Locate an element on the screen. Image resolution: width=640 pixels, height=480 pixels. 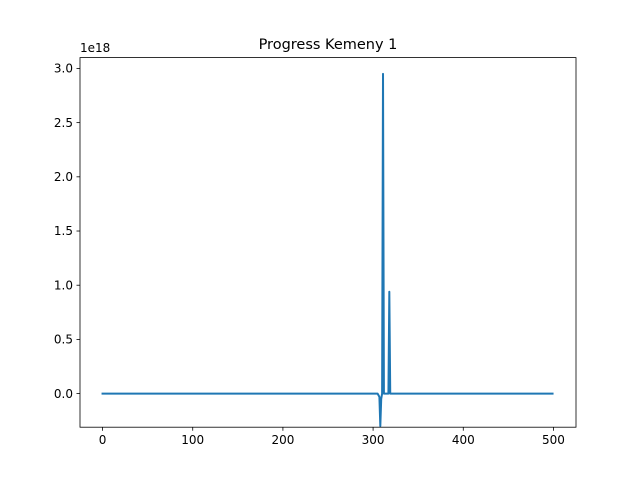
chart-title: Progress Kemeny 1 is located at coordinates (328, 45).